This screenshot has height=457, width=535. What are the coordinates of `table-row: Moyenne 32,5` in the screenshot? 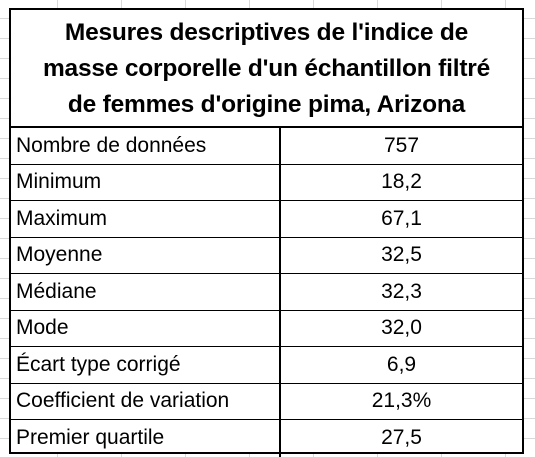 It's located at (266, 255).